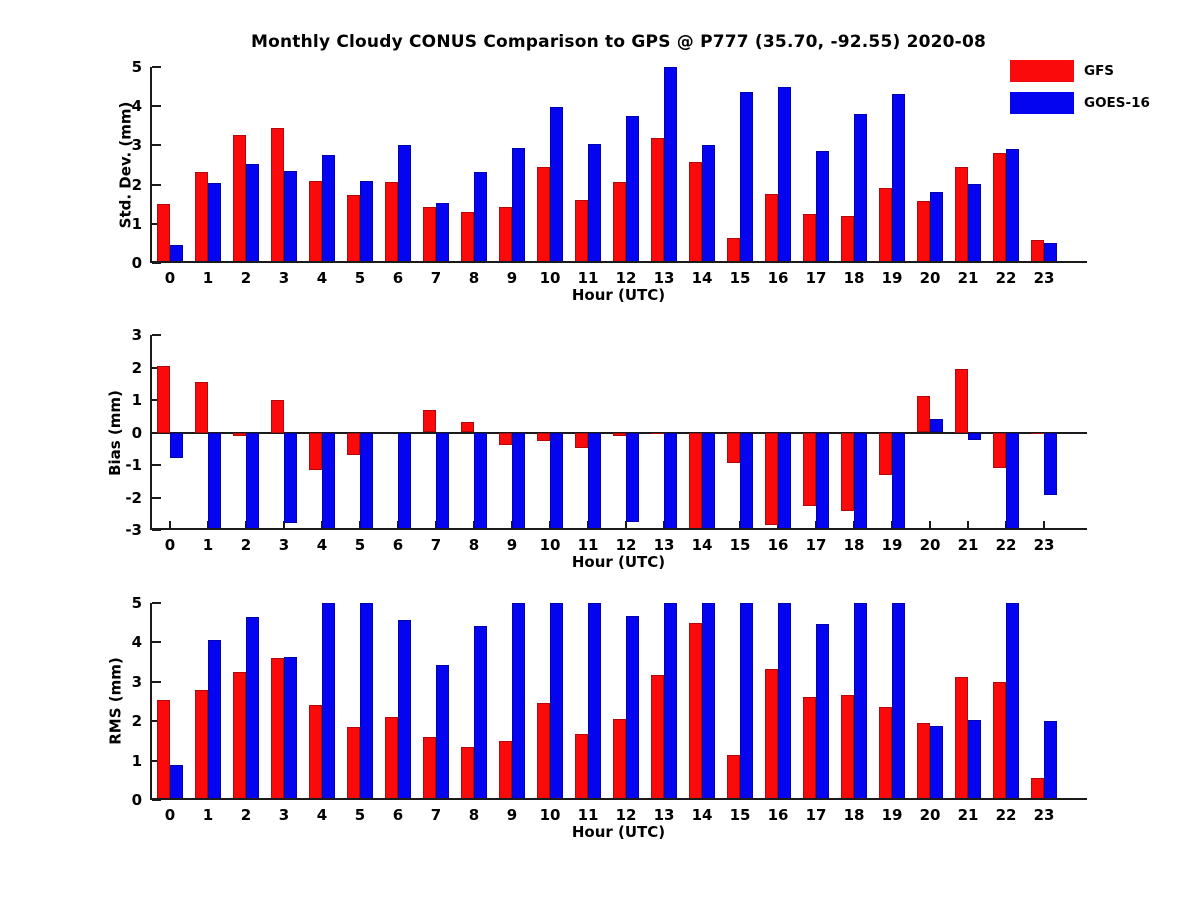 The height and width of the screenshot is (900, 1200). What do you see at coordinates (1044, 815) in the screenshot?
I see `x-tick-label: 23` at bounding box center [1044, 815].